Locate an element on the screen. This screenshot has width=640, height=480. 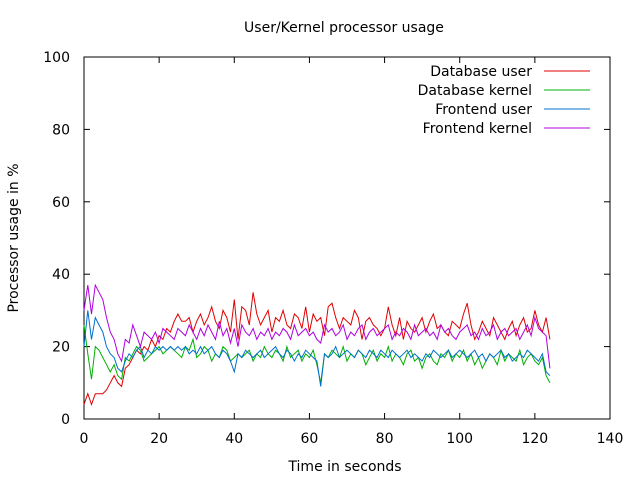
x-tick-label: 0 is located at coordinates (84, 439).